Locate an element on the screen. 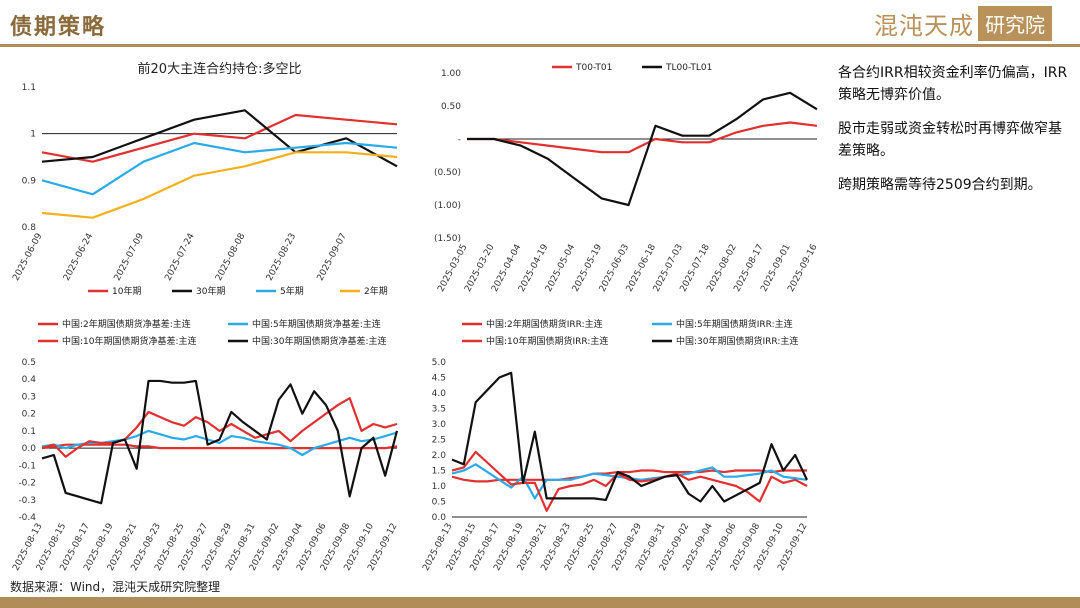 This screenshot has height=608, width=1080. chart-4-ytick: 5.0 is located at coordinates (439, 363).